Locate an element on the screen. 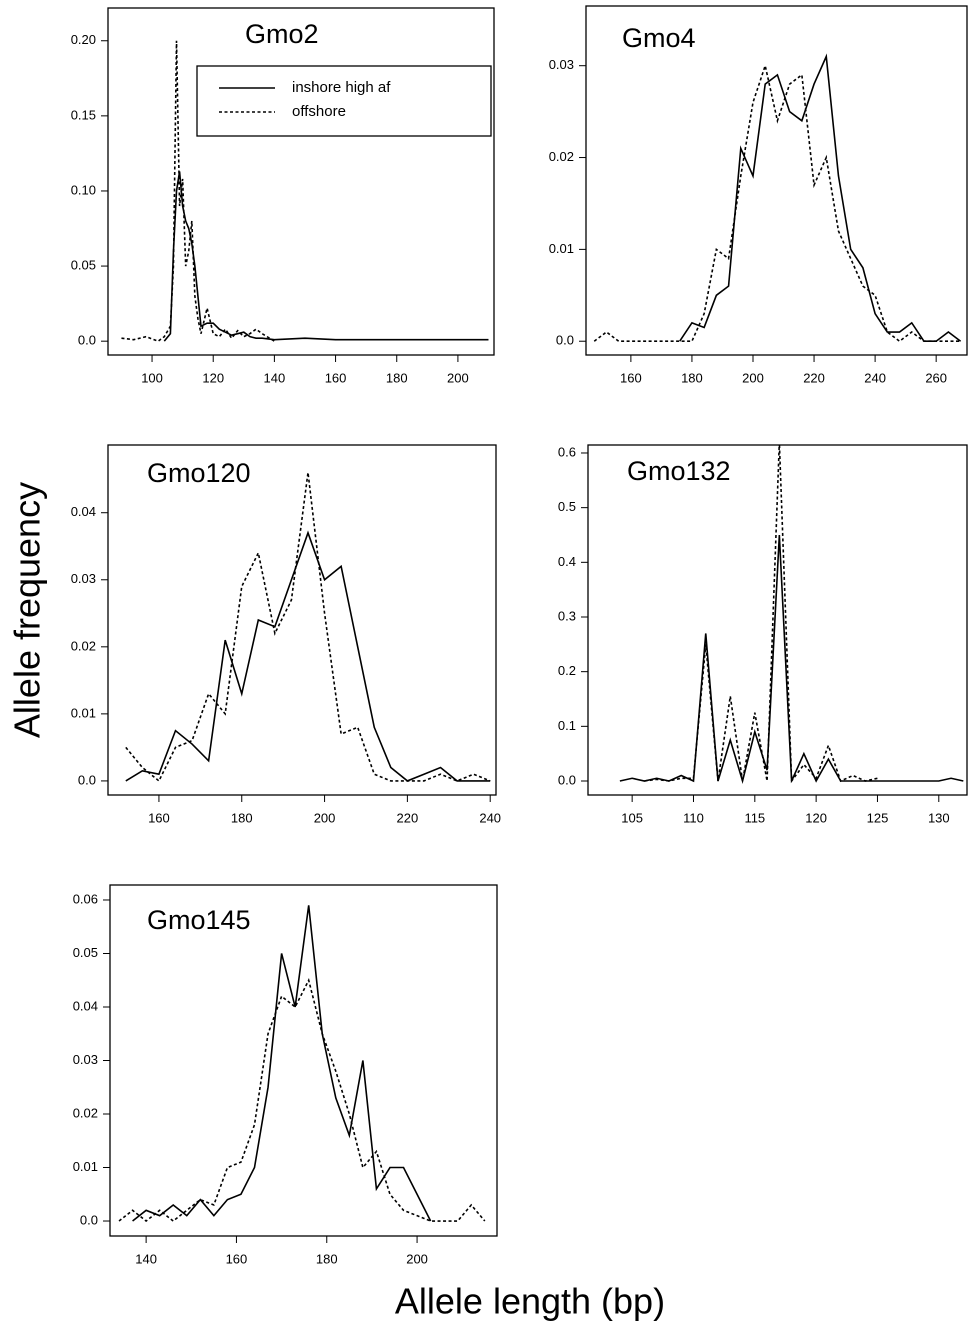 The width and height of the screenshot is (968, 1326). legend-label: inshore high af is located at coordinates (341, 87).